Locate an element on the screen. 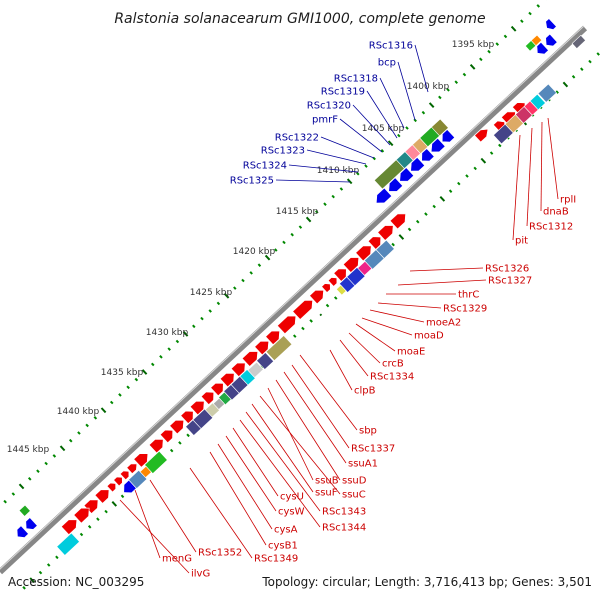 This screenshot has height=600, width=600. kbp-label: 1400 kbp is located at coordinates (428, 87).